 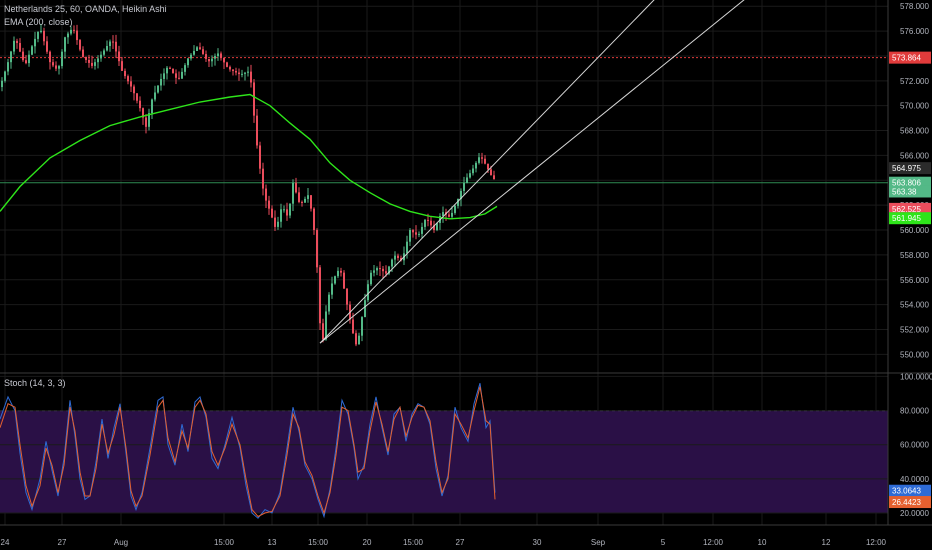 I want to click on price-axis-tick-label: 556.000, so click(x=914, y=280).